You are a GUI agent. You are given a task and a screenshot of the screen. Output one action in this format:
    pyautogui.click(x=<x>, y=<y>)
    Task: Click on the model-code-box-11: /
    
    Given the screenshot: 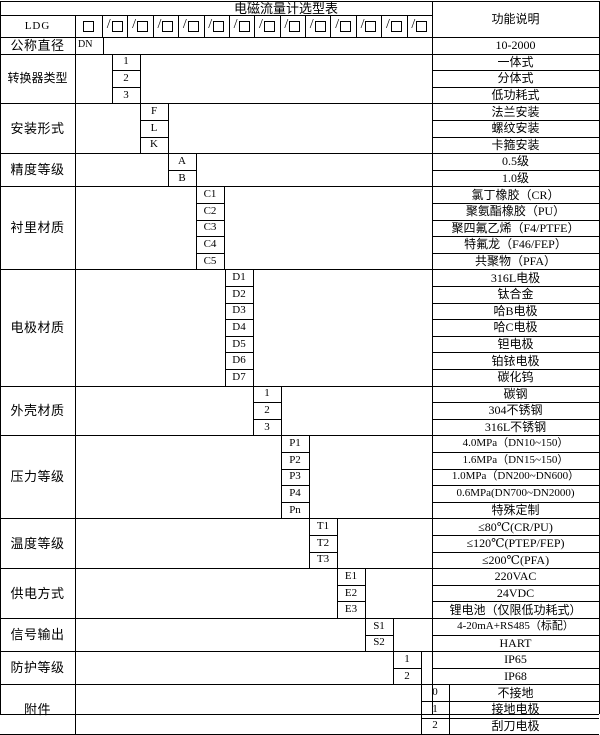 What is the action you would take?
    pyautogui.click(x=368, y=26)
    